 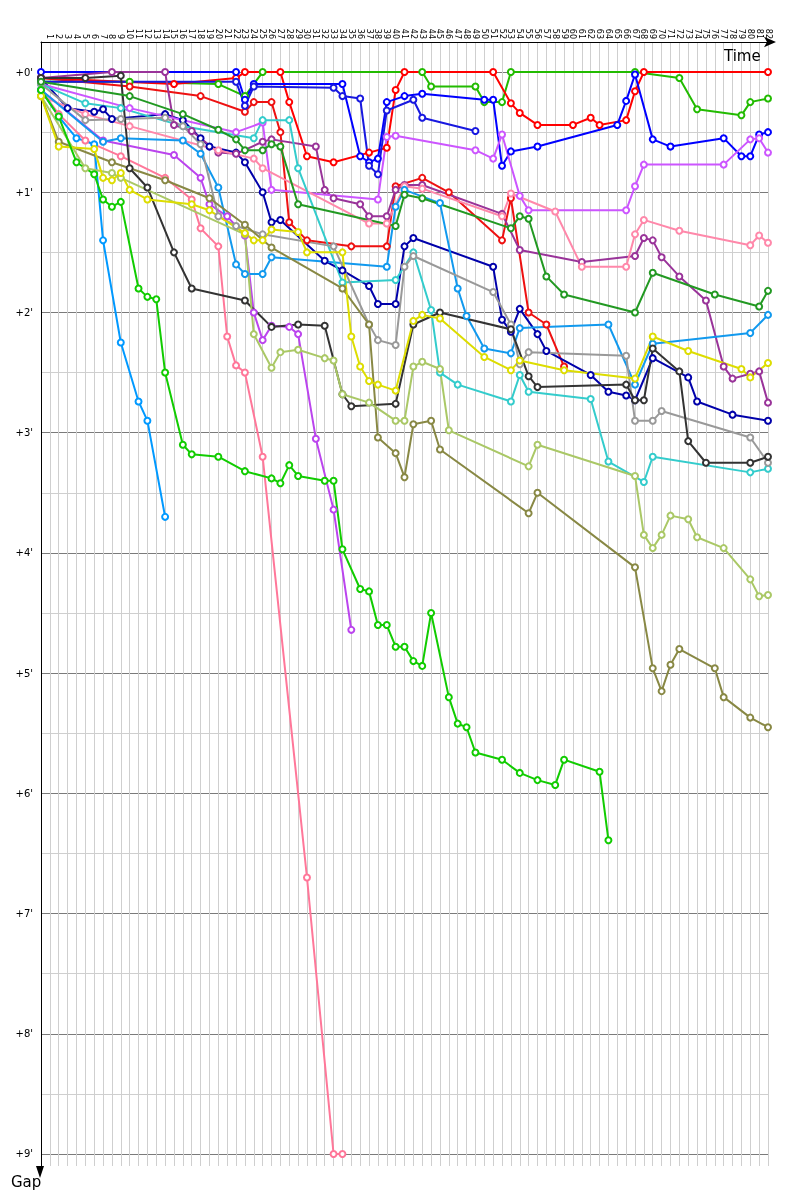 What do you see at coordinates (458, 33) in the screenshot?
I see `x-tick-label: 47` at bounding box center [458, 33].